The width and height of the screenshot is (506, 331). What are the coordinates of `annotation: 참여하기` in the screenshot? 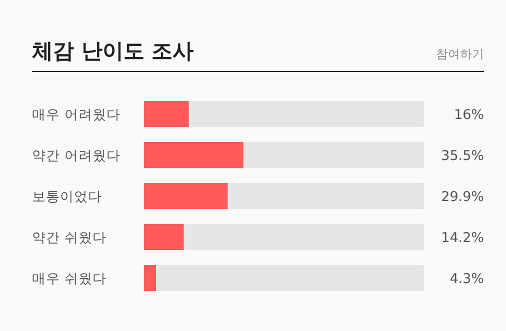 It's located at (460, 54).